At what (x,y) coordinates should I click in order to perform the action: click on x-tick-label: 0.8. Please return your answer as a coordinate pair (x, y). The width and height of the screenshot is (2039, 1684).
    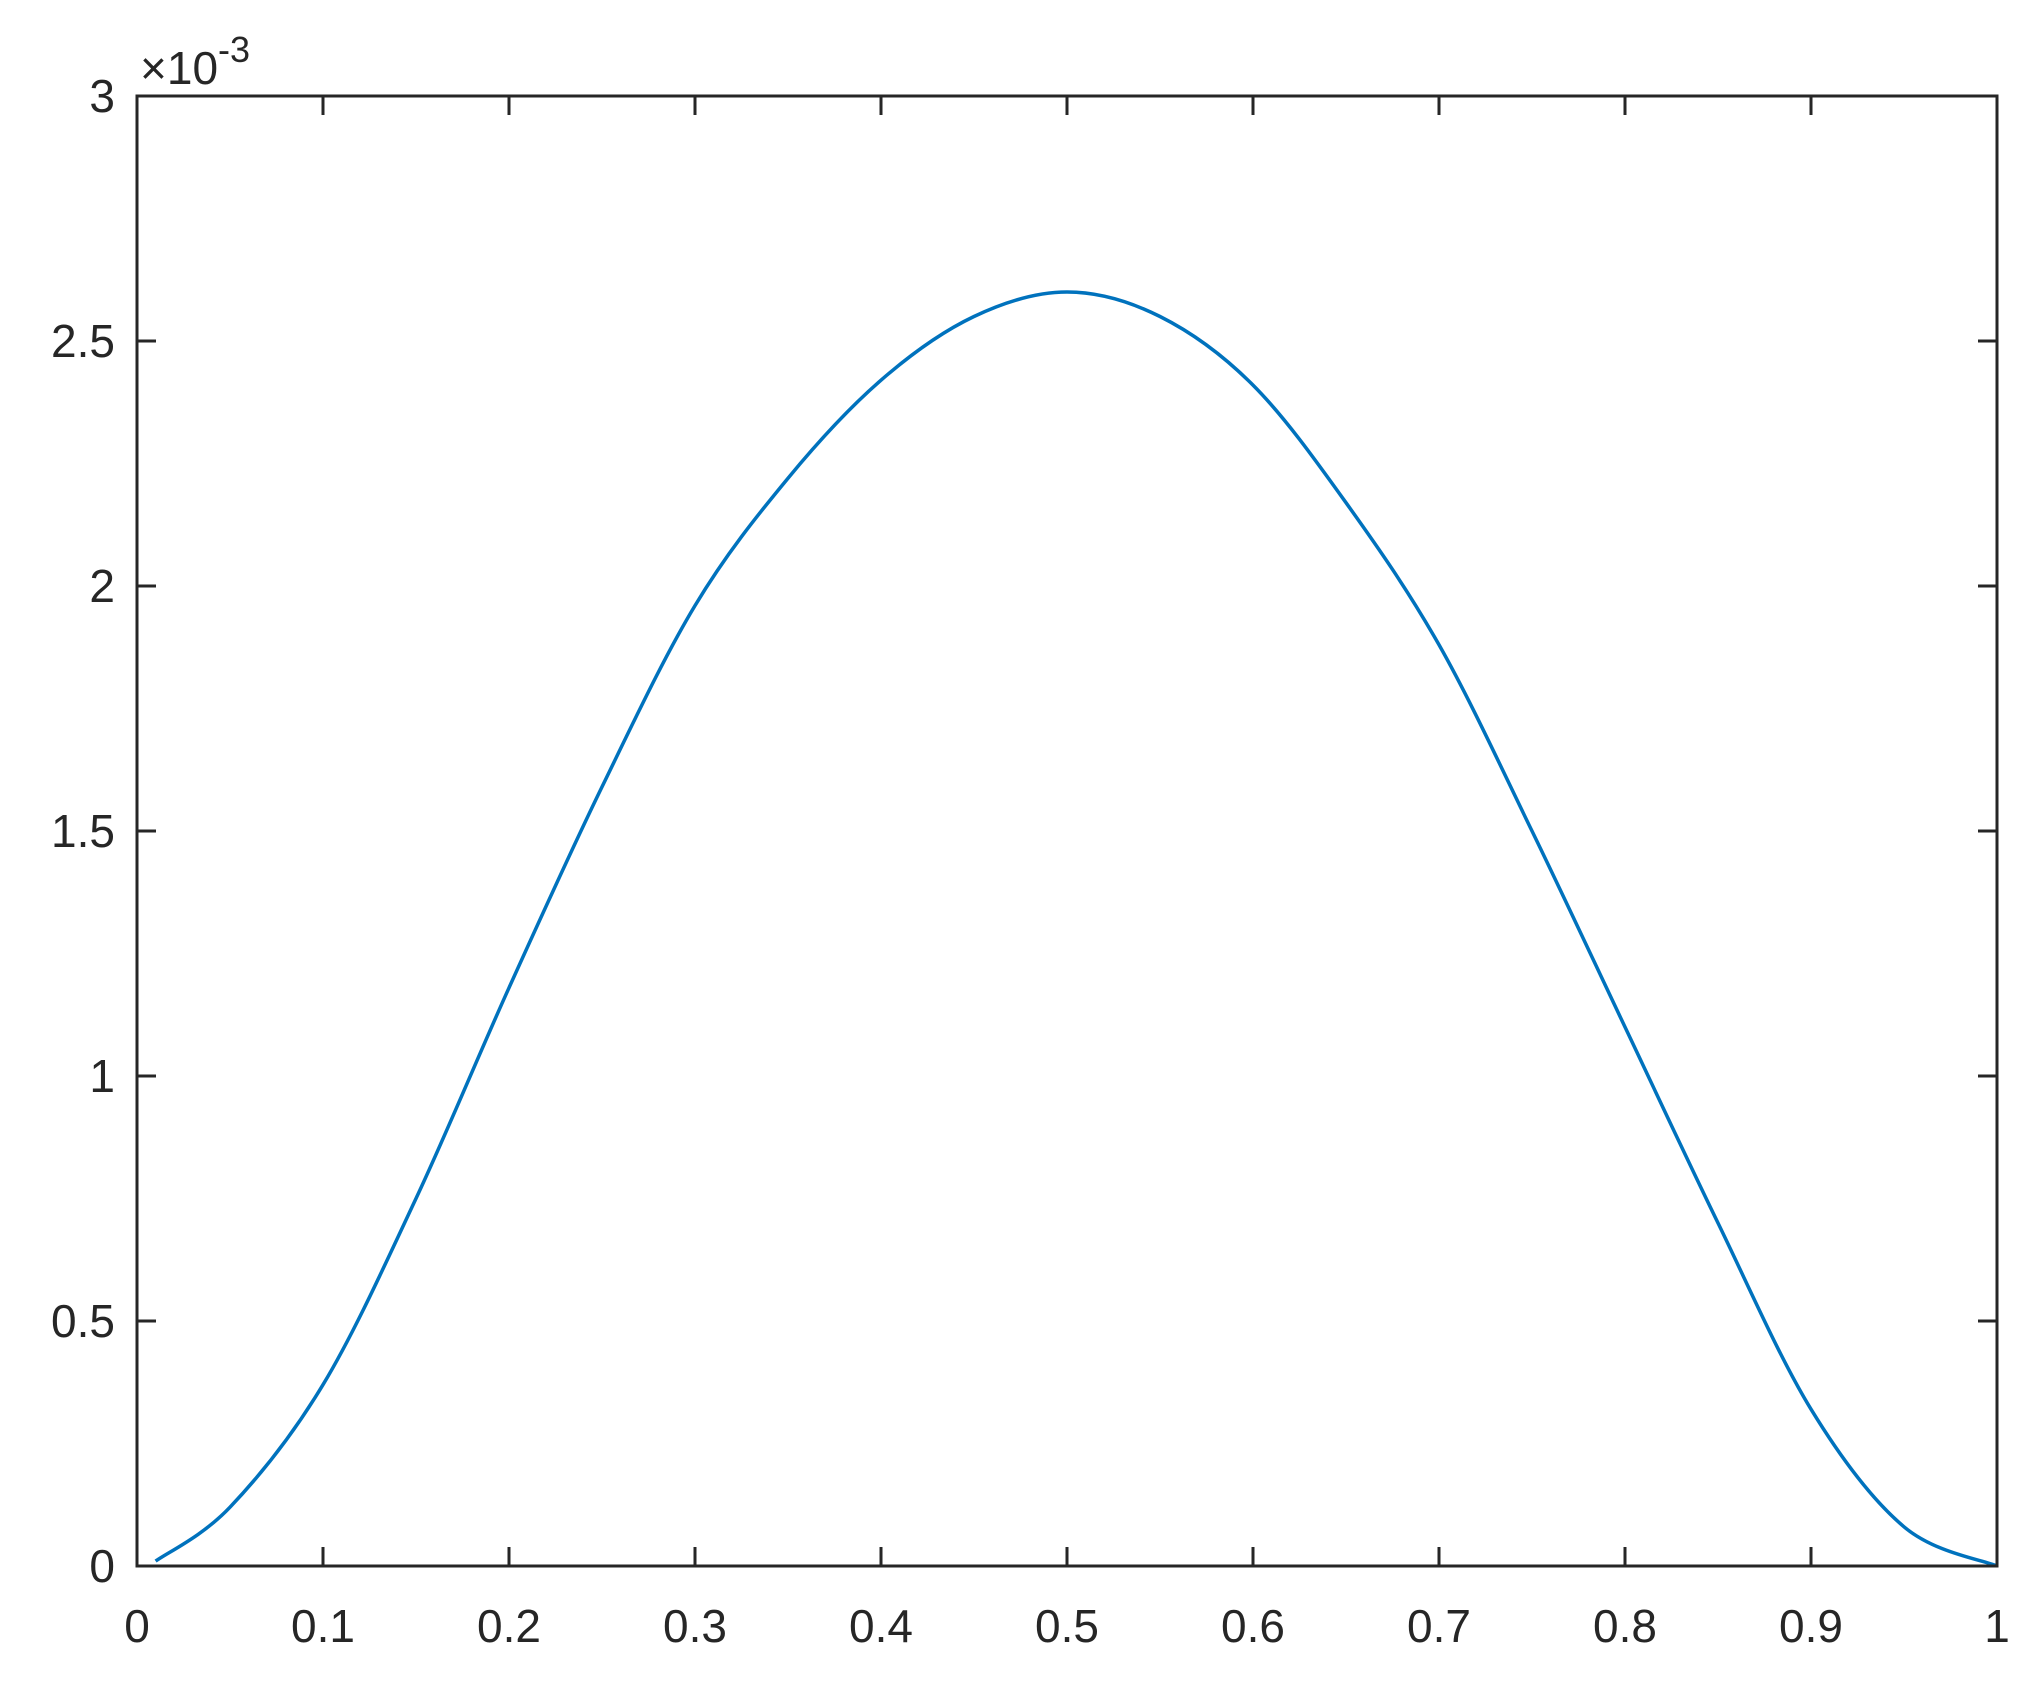
    Looking at the image, I should click on (1625, 1626).